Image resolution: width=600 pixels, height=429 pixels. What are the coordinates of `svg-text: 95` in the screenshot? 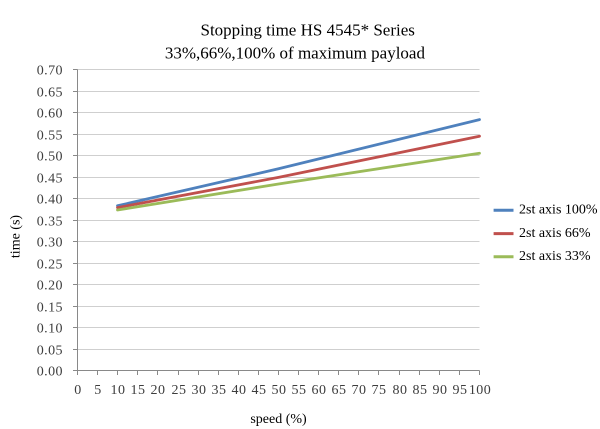 It's located at (460, 390).